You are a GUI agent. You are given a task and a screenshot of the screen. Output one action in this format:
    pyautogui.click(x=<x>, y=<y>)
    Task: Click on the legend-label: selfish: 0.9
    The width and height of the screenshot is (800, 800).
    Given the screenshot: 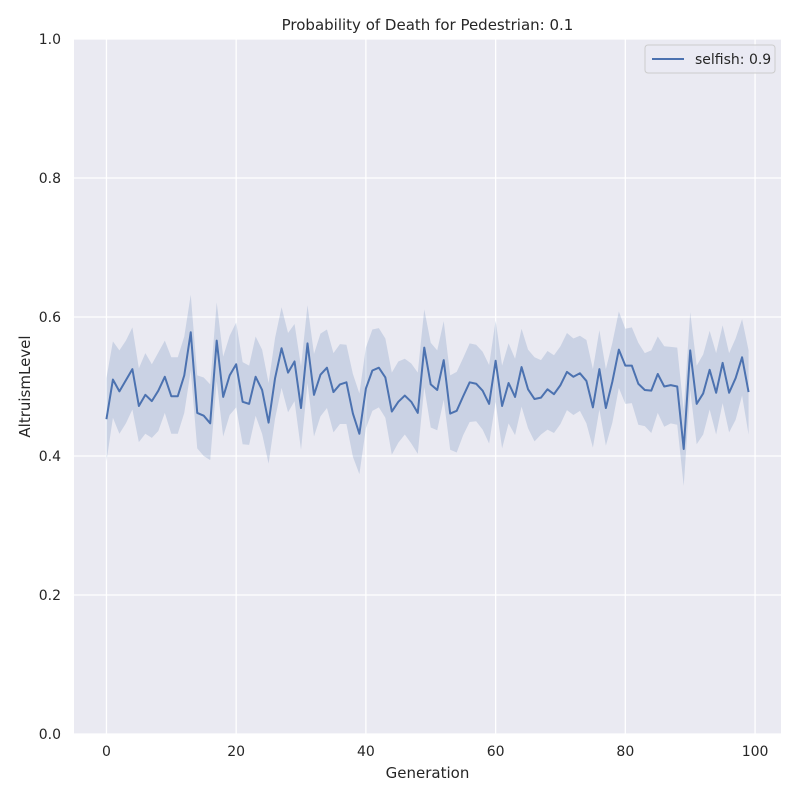 What is the action you would take?
    pyautogui.click(x=733, y=60)
    